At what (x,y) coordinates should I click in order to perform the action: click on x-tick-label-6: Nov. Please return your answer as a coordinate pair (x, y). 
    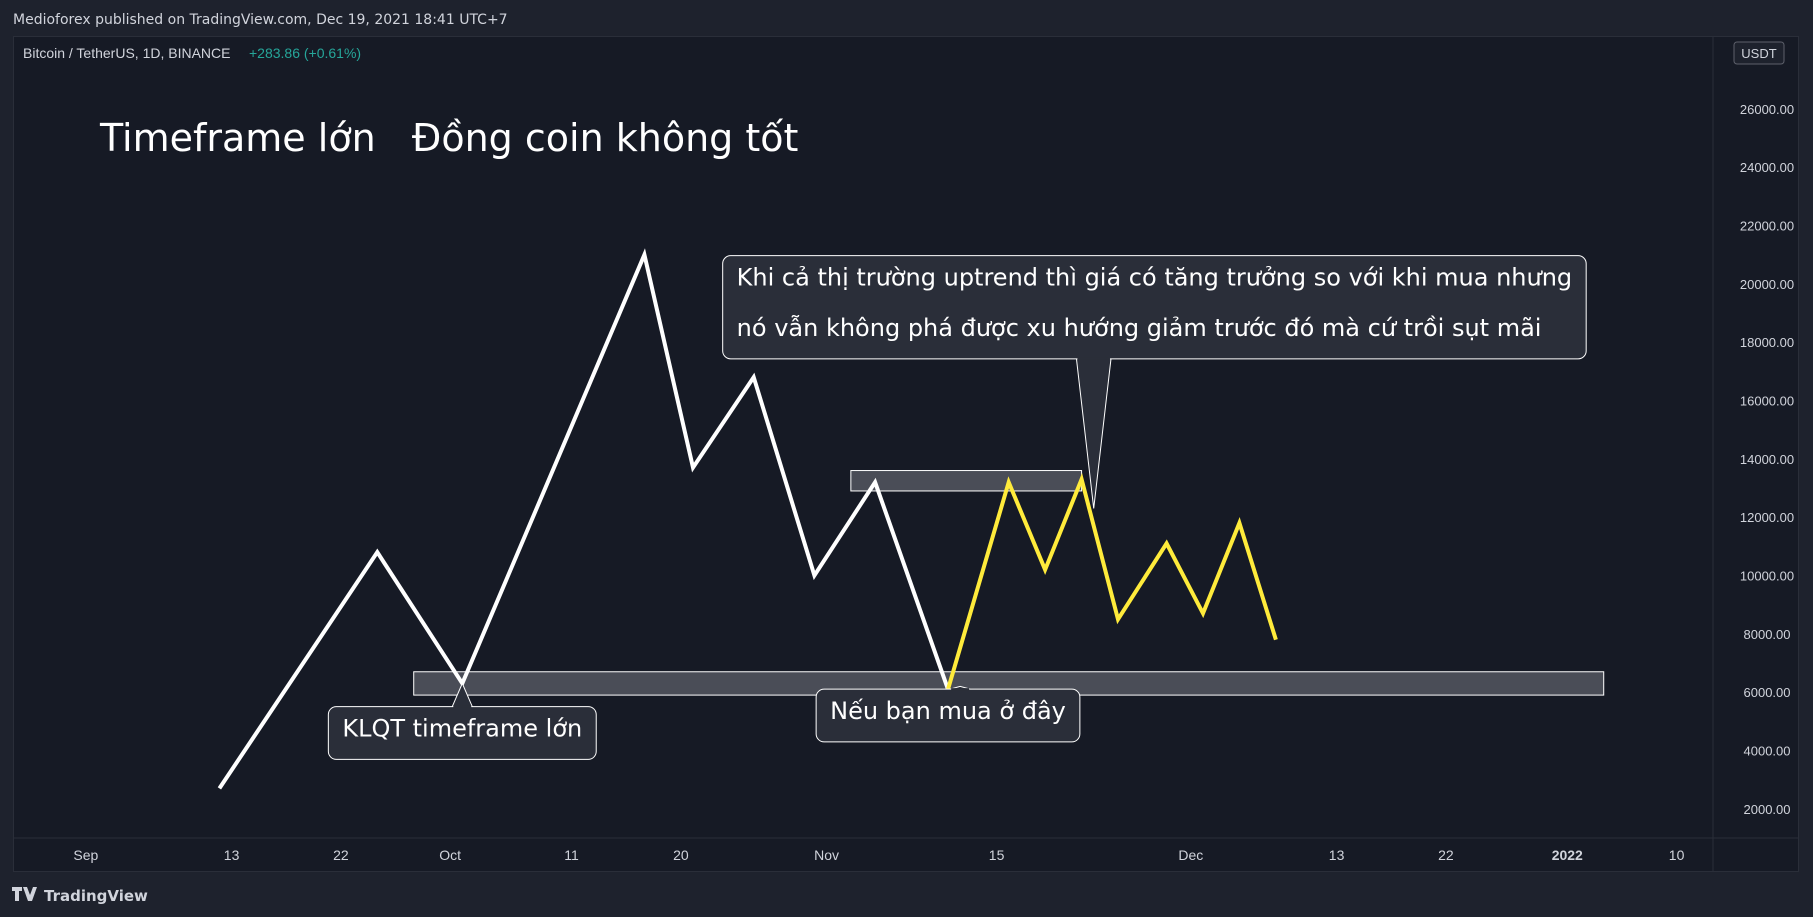
    Looking at the image, I should click on (826, 855).